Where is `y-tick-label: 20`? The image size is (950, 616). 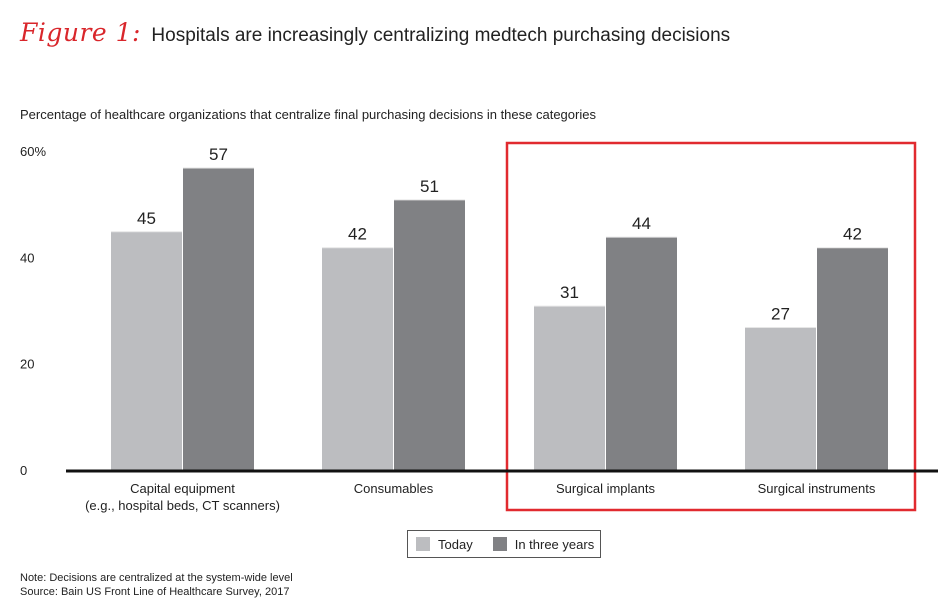 y-tick-label: 20 is located at coordinates (27, 364).